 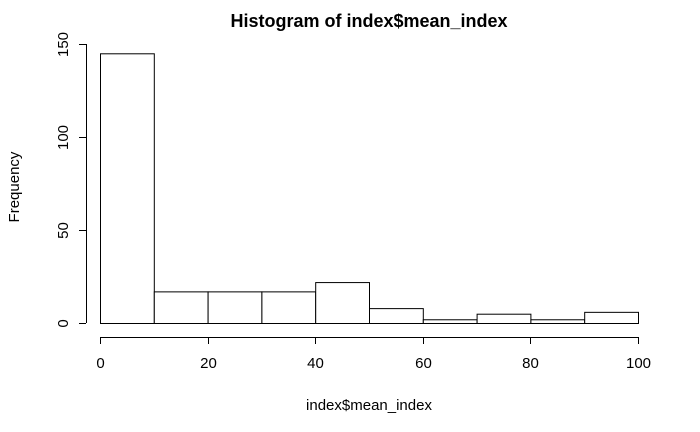 I want to click on y-axis-label: Frequency, so click(x=14, y=186).